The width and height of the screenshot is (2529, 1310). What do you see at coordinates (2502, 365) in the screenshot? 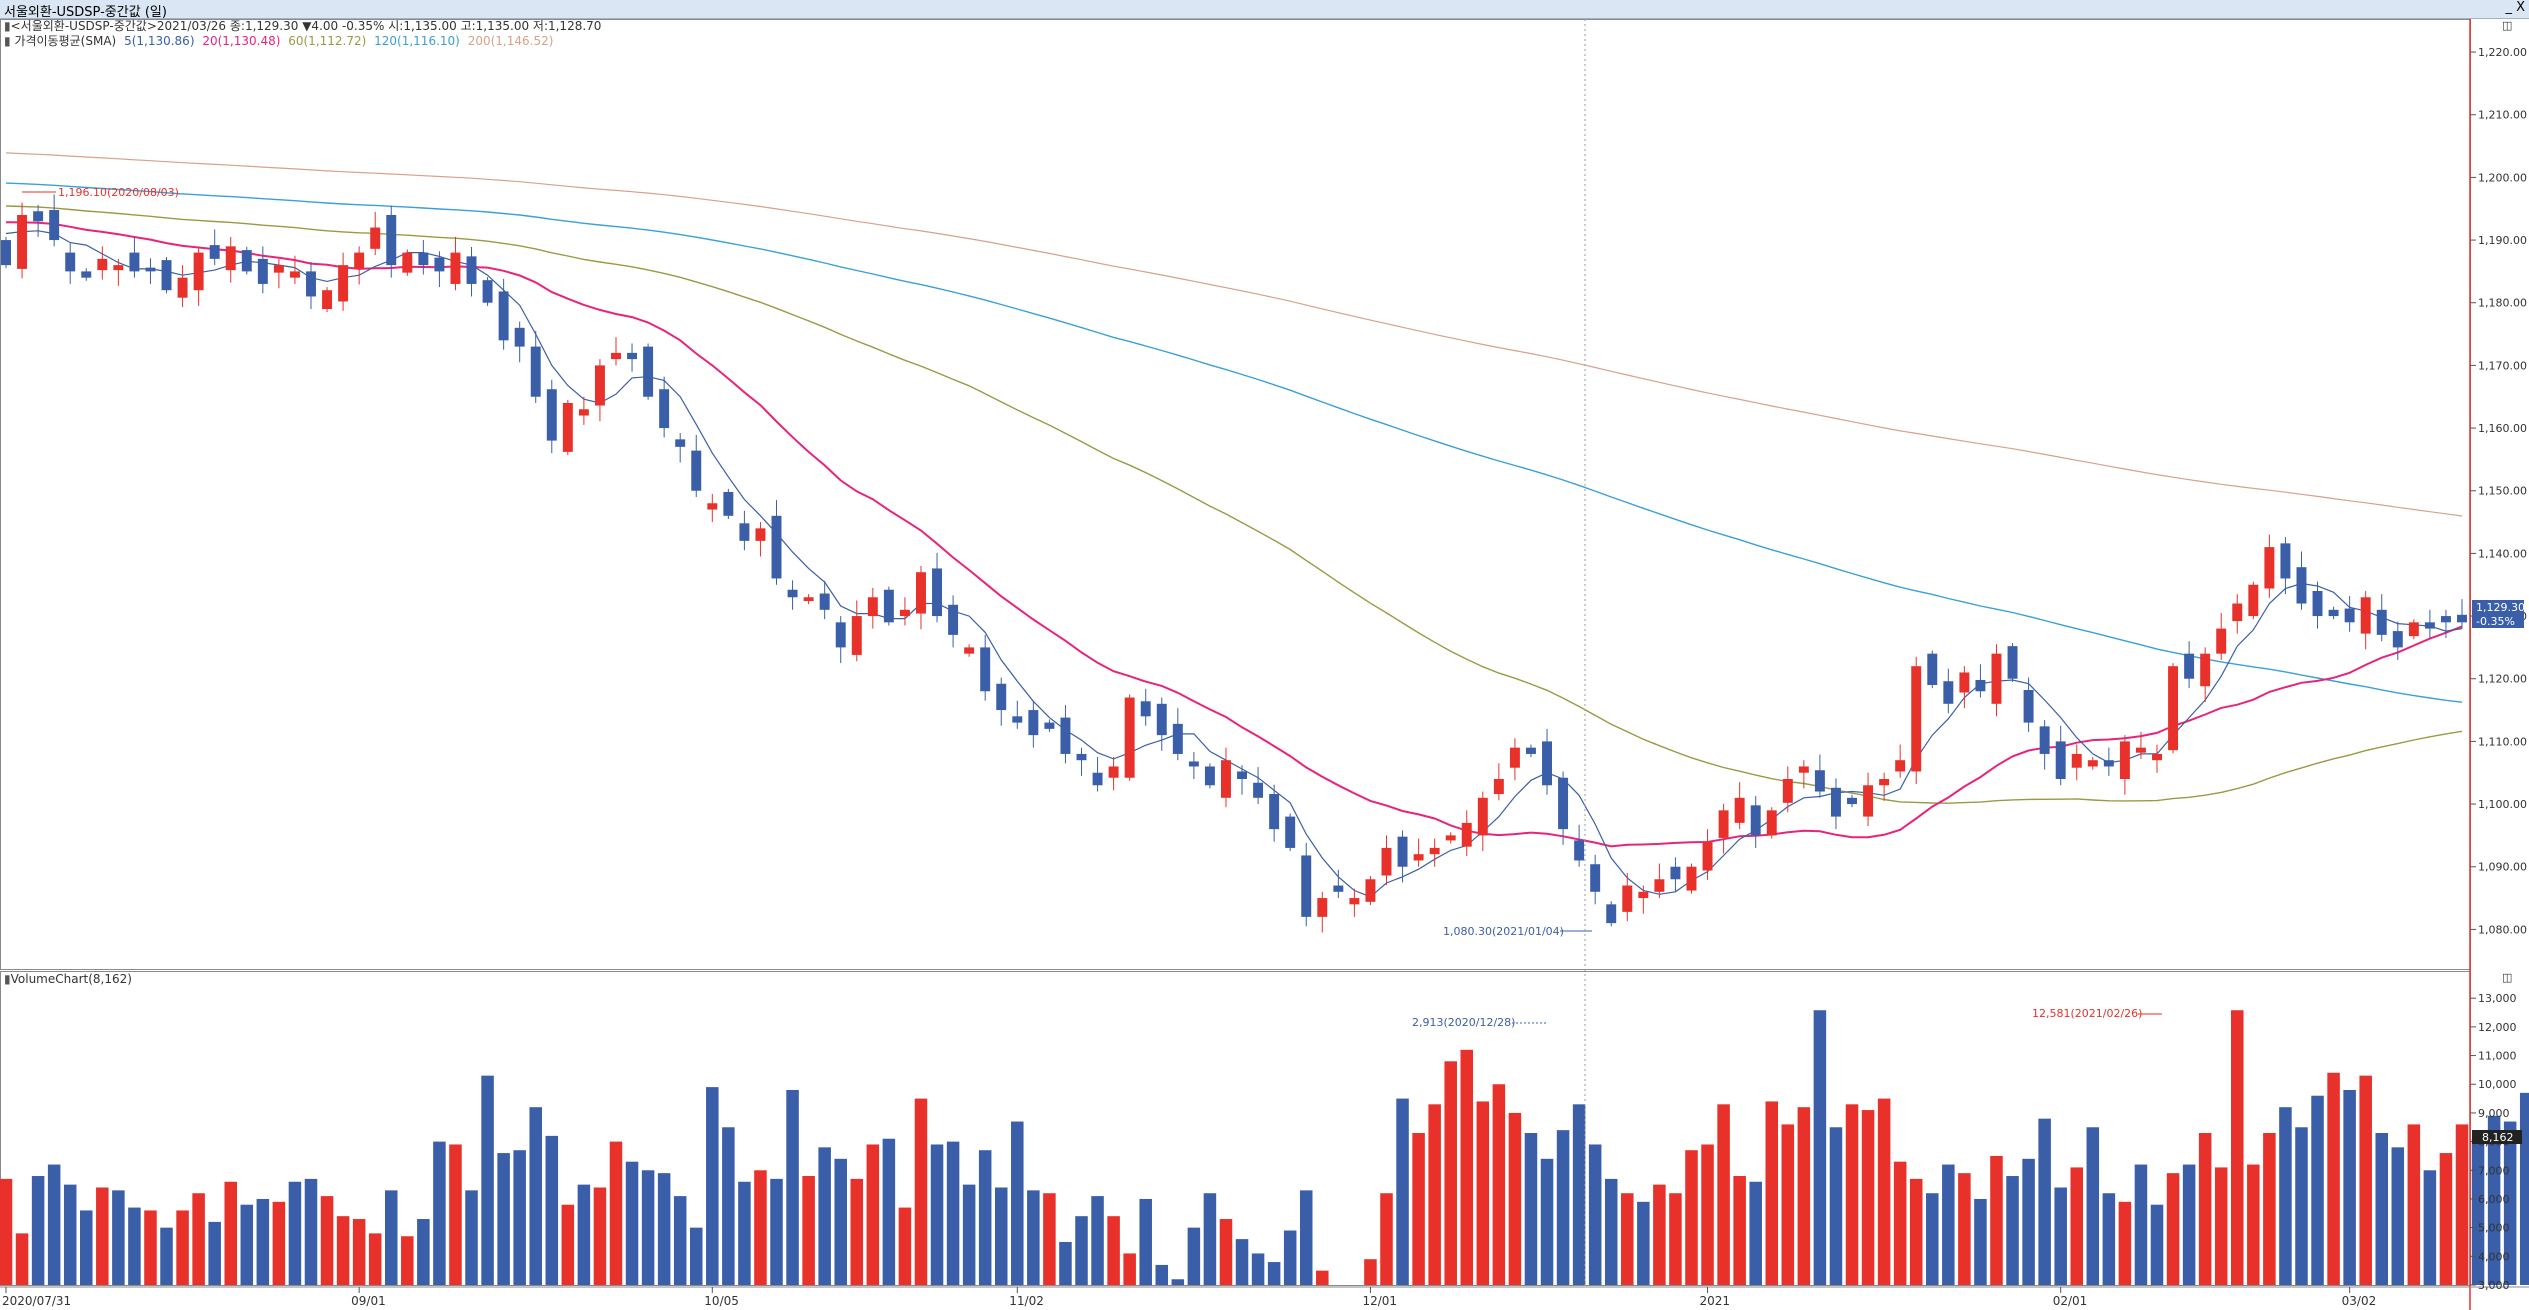
I see `price-tick-label: 1,170.00` at bounding box center [2502, 365].